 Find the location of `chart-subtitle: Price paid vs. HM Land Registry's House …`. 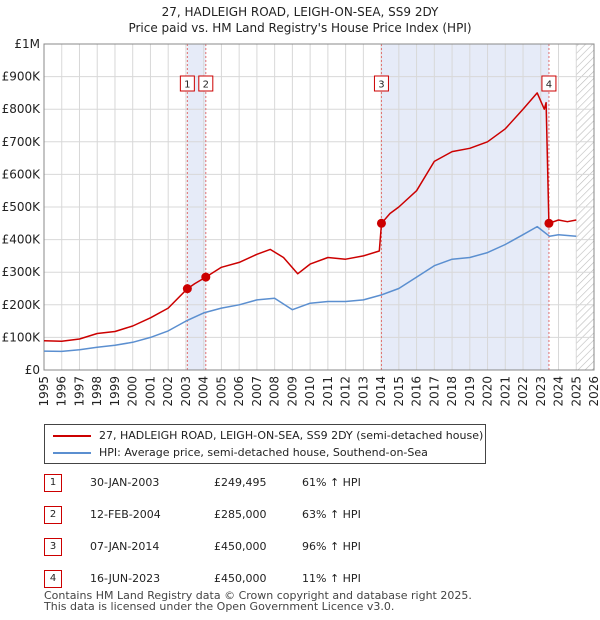

chart-subtitle: Price paid vs. HM Land Registry's House … is located at coordinates (299, 28).